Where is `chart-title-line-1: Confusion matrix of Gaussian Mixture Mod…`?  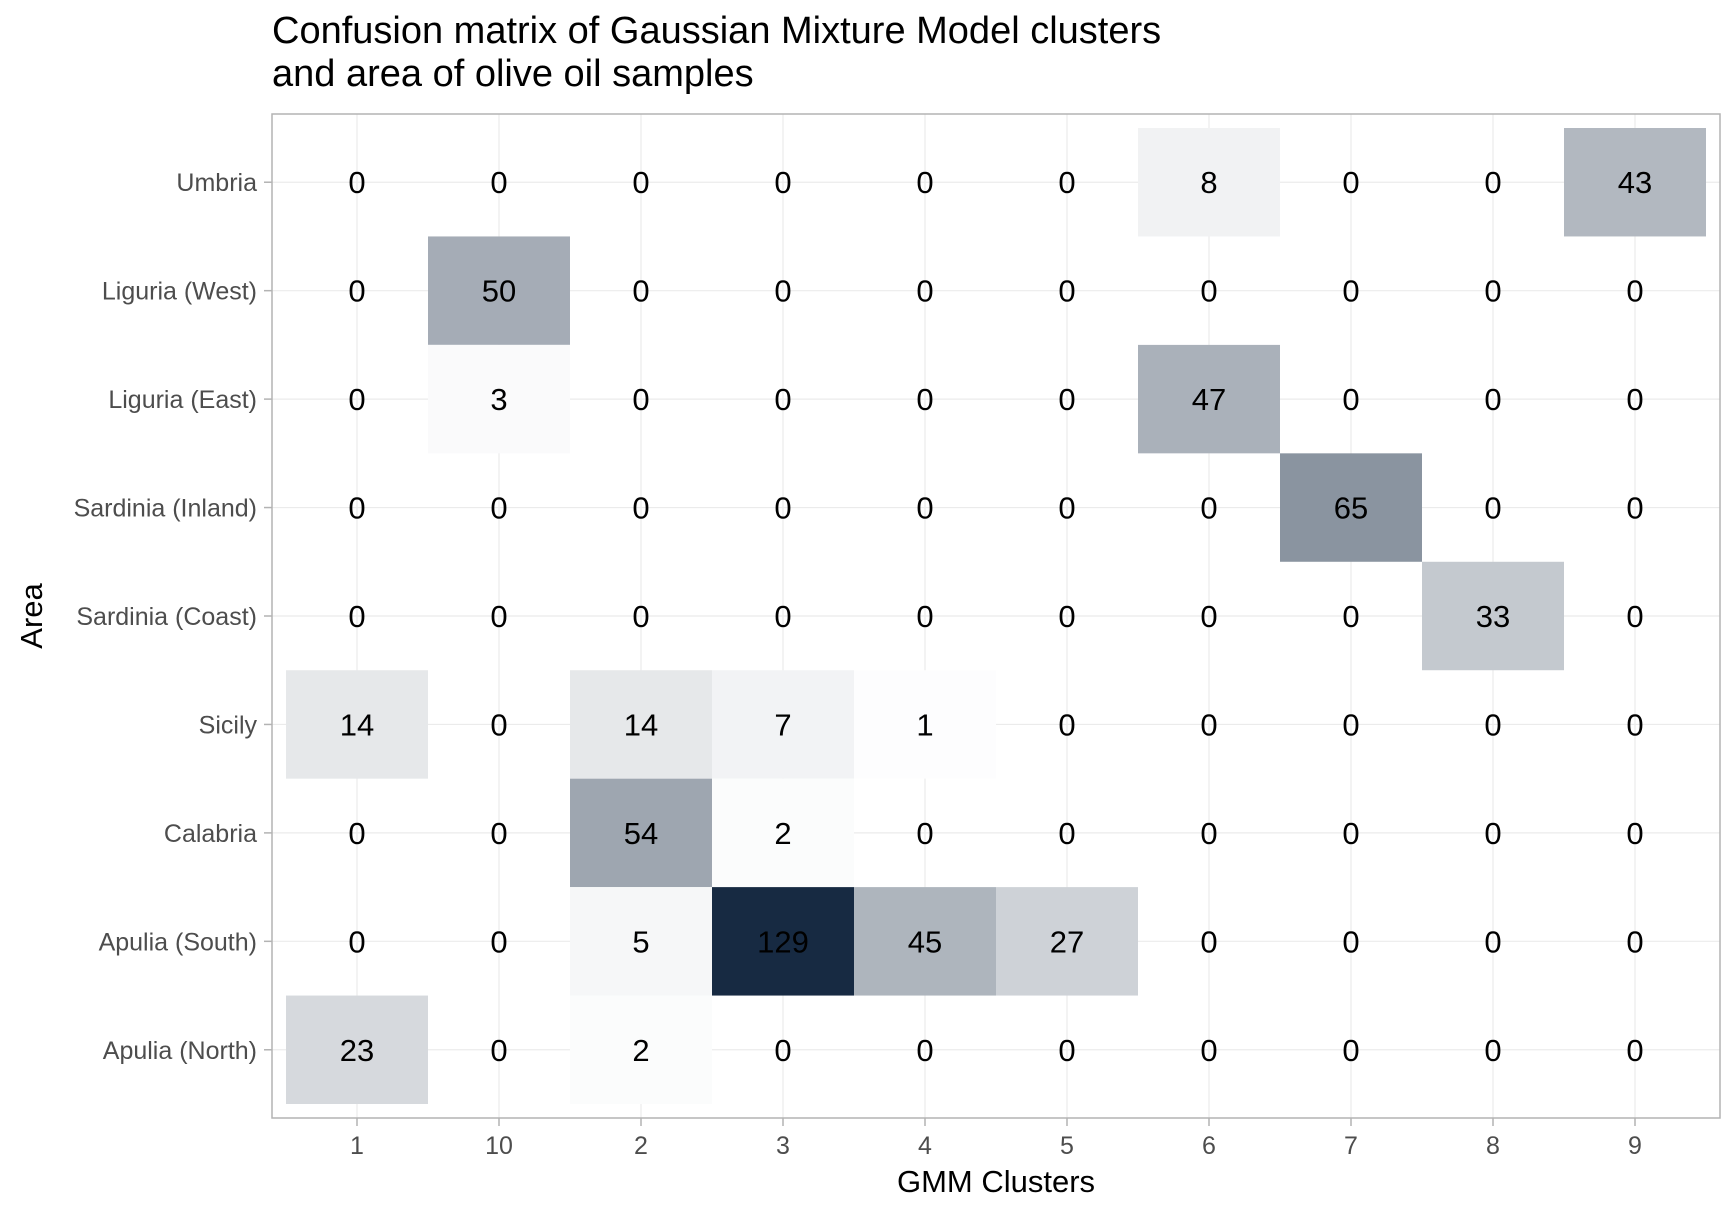 chart-title-line-1: Confusion matrix of Gaussian Mixture Mod… is located at coordinates (717, 31).